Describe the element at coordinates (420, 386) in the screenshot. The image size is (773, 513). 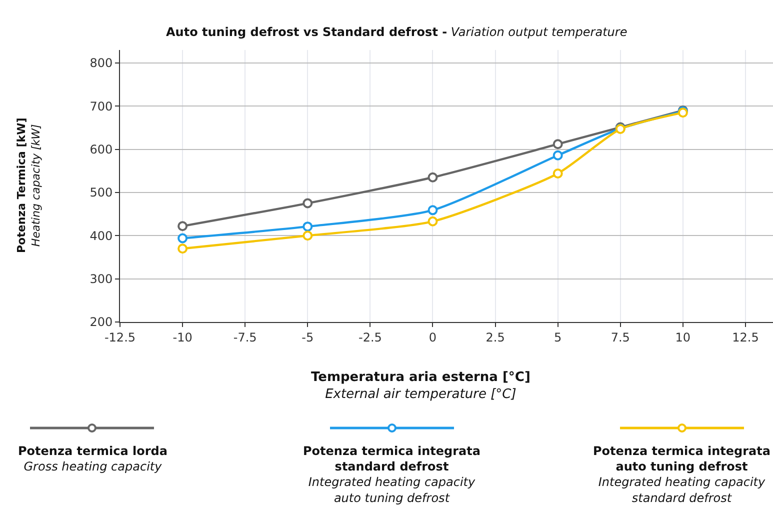
I see `x-axis-title: Temperatura aria esterna [°C] External air temperature [°C]` at that location.